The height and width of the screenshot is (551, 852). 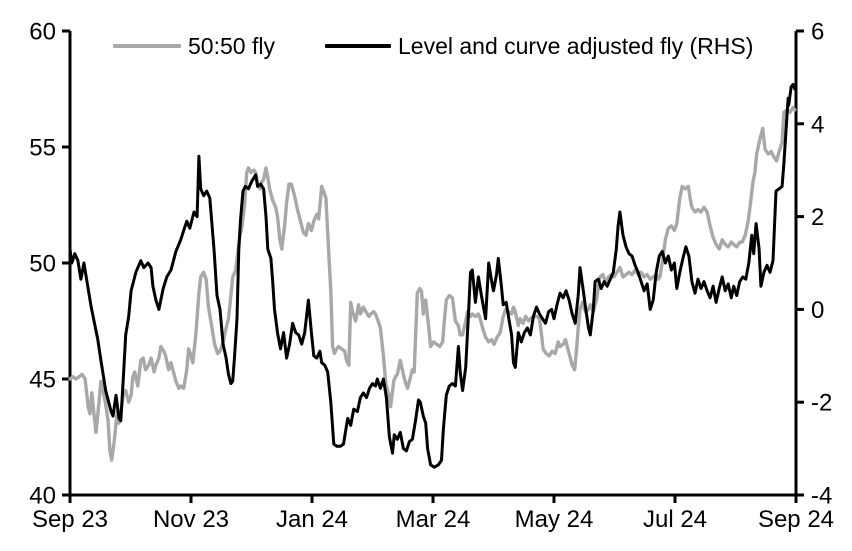 I want to click on left-axis-tick-label: 50, so click(x=42, y=264).